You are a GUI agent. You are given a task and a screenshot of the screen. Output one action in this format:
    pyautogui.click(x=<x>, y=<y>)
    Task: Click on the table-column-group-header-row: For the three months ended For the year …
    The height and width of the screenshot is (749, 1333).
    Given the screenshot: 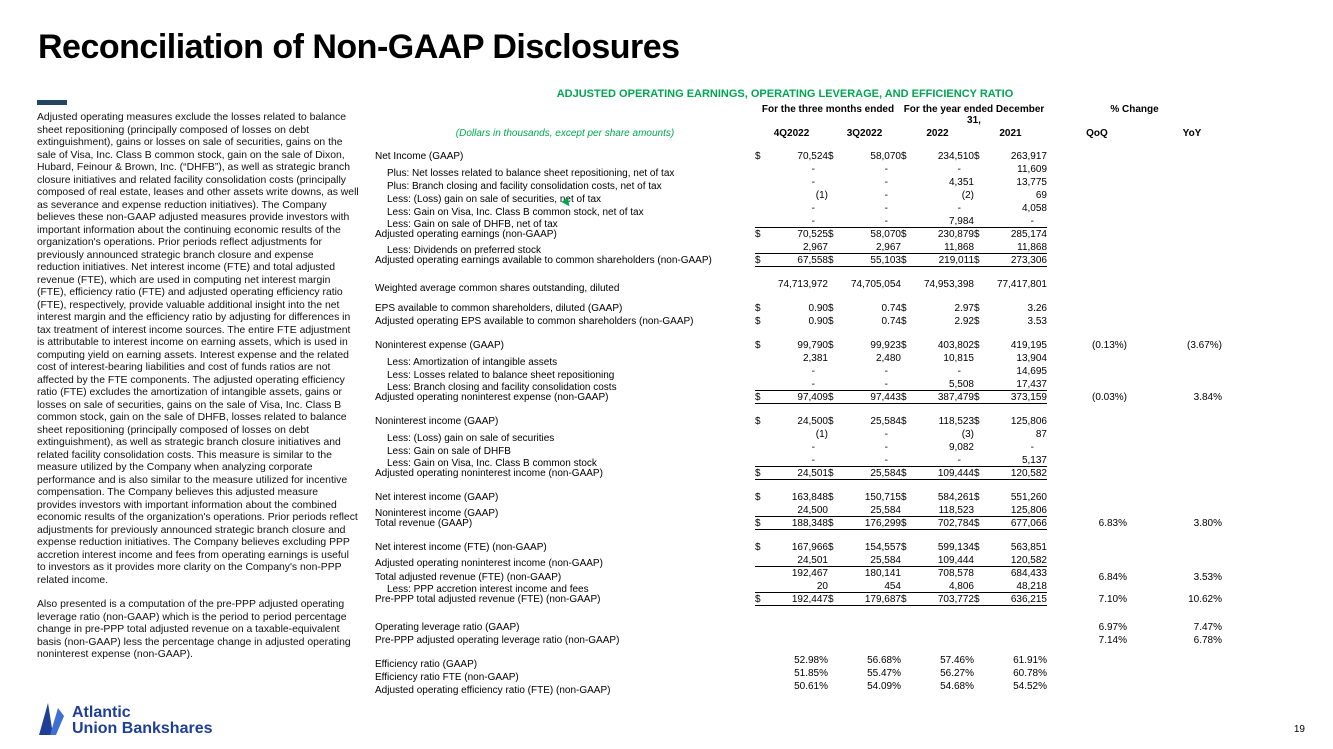 What is the action you would take?
    pyautogui.click(x=842, y=115)
    